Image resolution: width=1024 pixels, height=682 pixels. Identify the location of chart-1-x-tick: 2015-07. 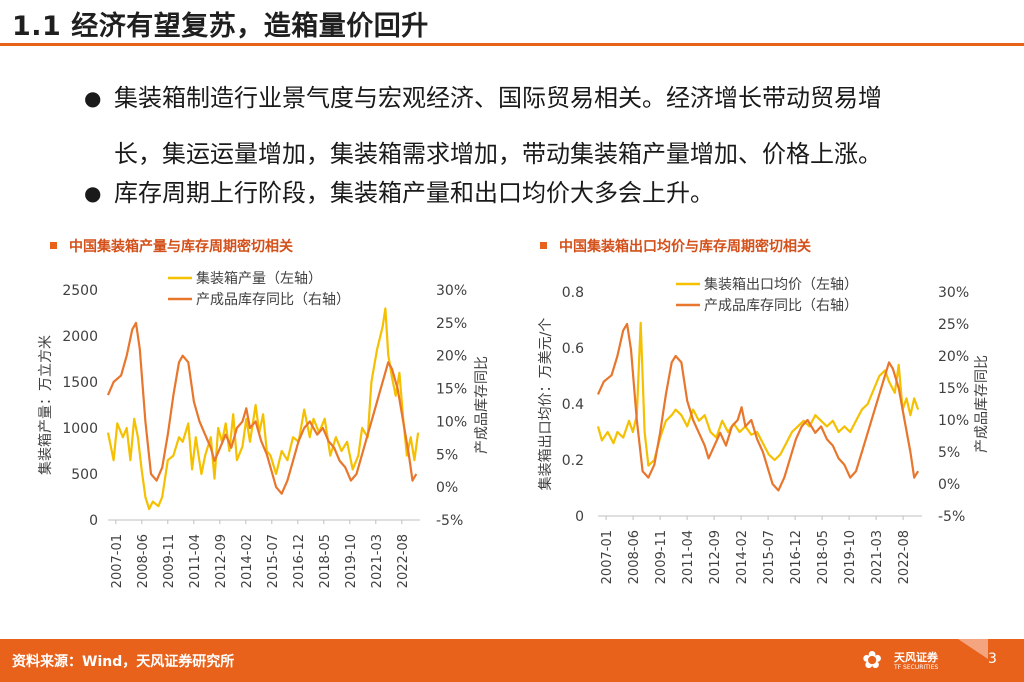
(273, 561).